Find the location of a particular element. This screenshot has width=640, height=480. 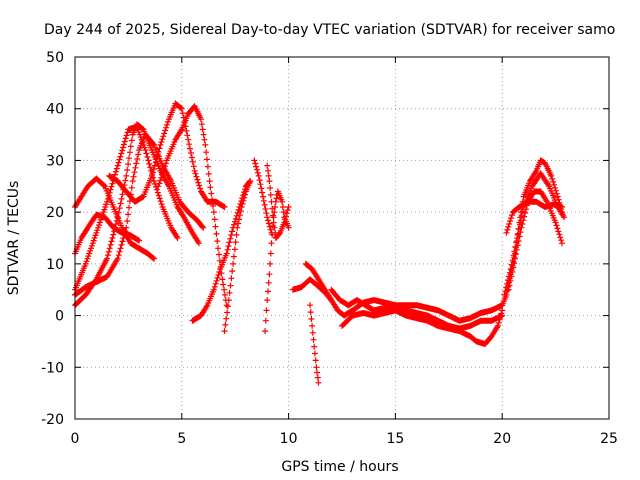

y-axis-label: SDTVAR / TECUs is located at coordinates (14, 238).